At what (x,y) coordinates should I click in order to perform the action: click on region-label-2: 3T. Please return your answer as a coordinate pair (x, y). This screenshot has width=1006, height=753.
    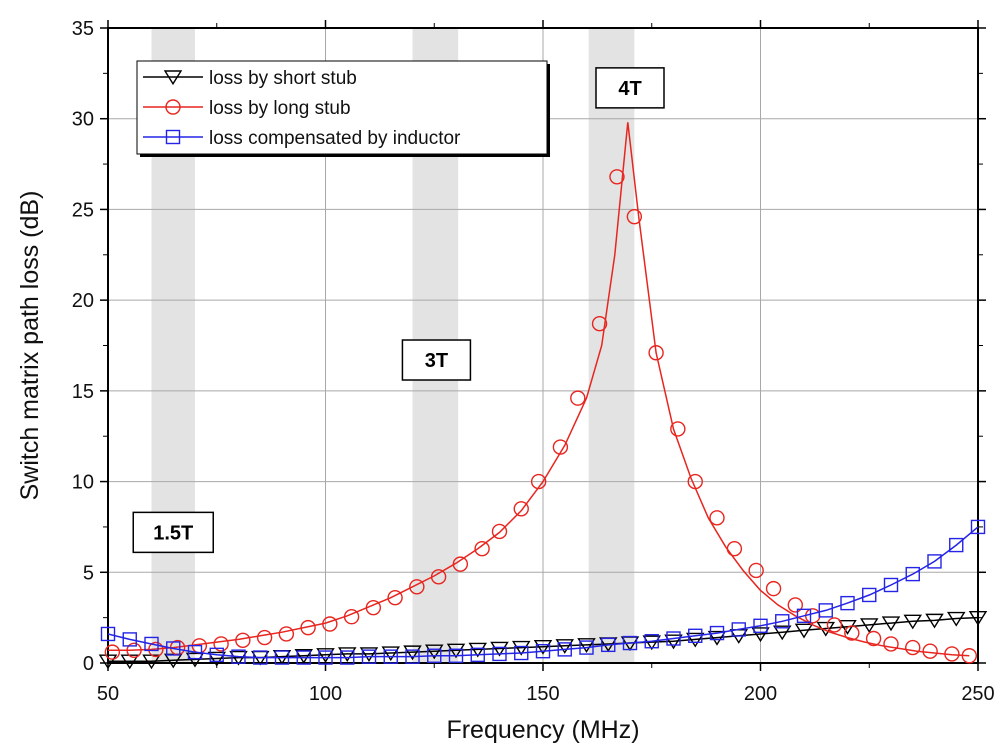
    Looking at the image, I should click on (436, 361).